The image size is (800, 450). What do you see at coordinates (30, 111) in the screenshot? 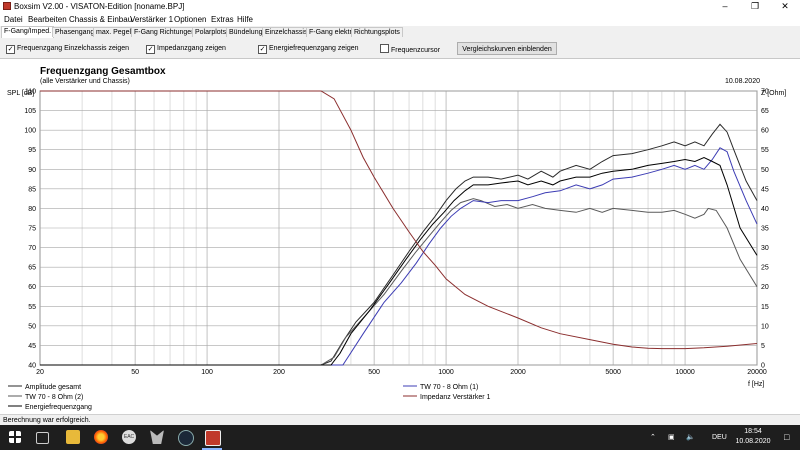
I see `y-tick-label: 105` at bounding box center [30, 111].